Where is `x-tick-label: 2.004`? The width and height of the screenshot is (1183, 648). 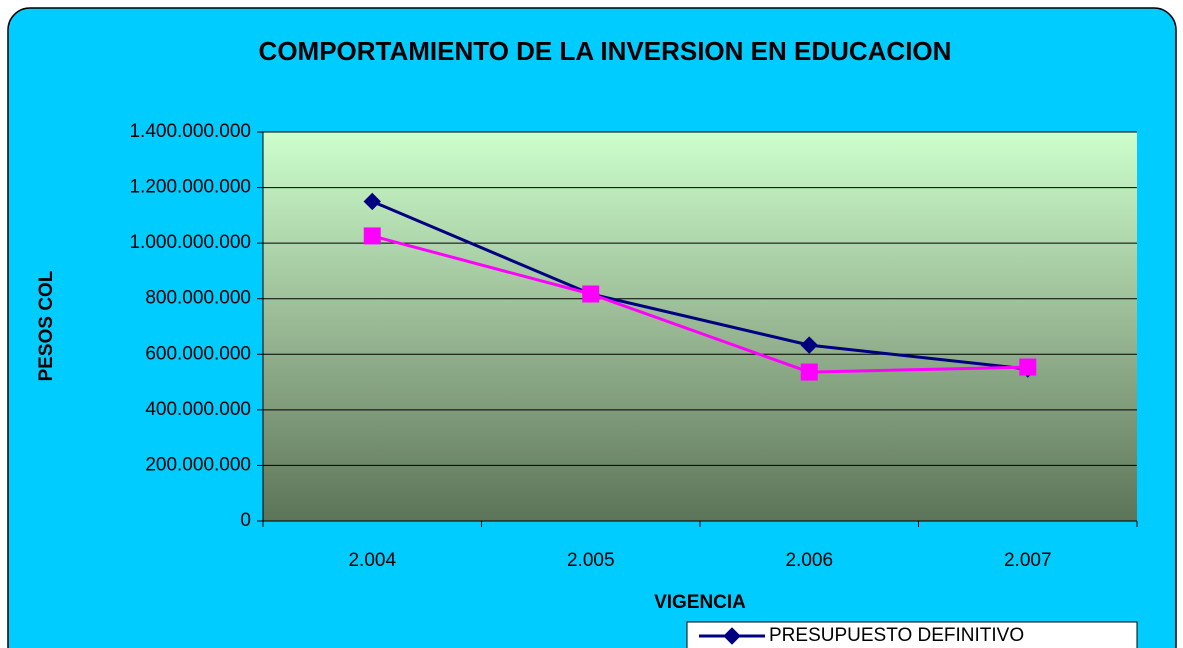
x-tick-label: 2.004 is located at coordinates (372, 560).